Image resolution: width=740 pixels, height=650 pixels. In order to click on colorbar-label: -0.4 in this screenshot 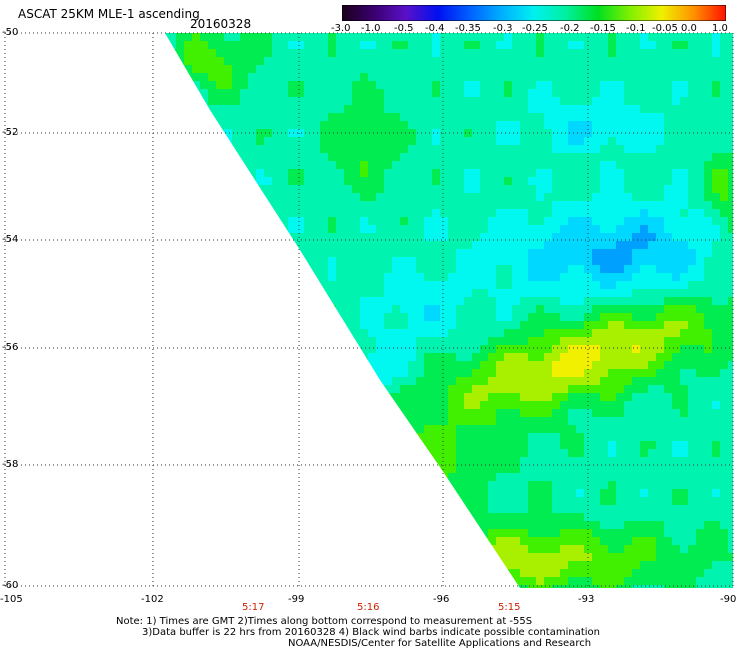, I will do `click(435, 28)`.